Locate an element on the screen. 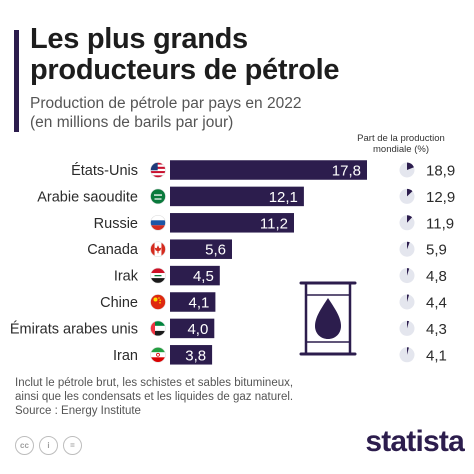 Image resolution: width=474 pixels, height=474 pixels. share-pie-base is located at coordinates (407, 249).